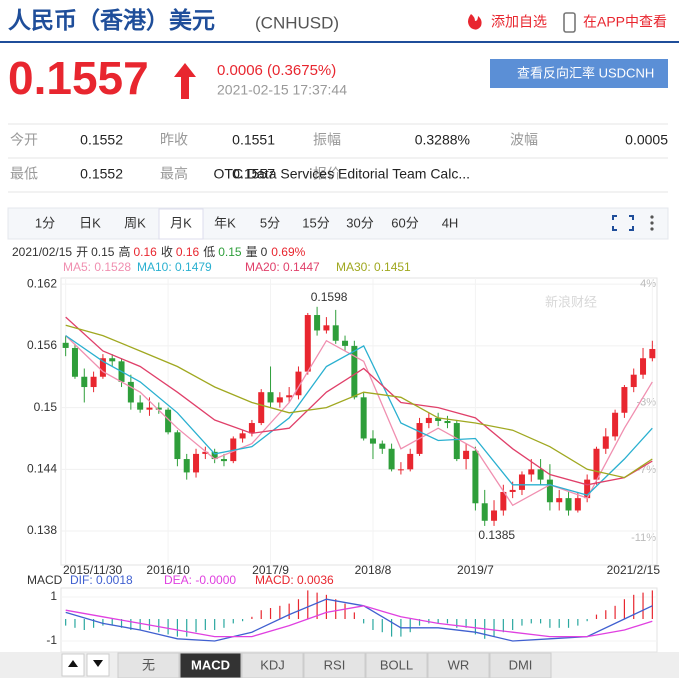  I want to click on add-watchlist: 添加自选, so click(519, 22).